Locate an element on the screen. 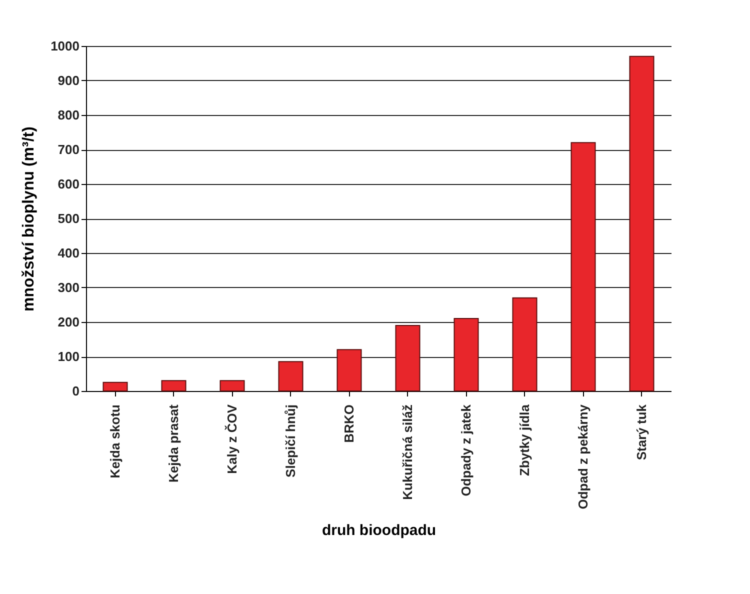 The width and height of the screenshot is (750, 594). x-tick-label: Starý tuk is located at coordinates (641, 432).